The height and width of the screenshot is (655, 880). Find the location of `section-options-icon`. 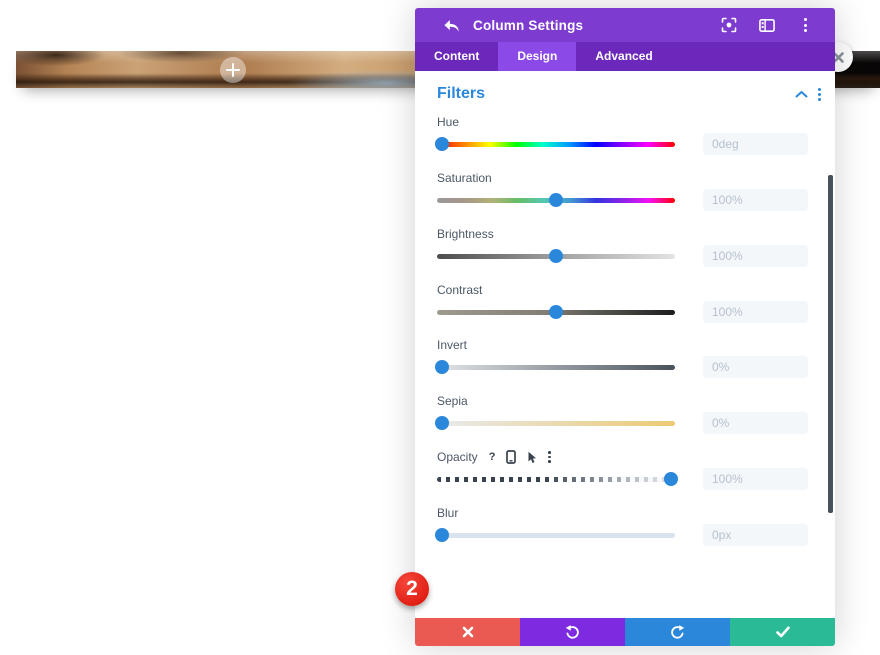

section-options-icon is located at coordinates (819, 94).